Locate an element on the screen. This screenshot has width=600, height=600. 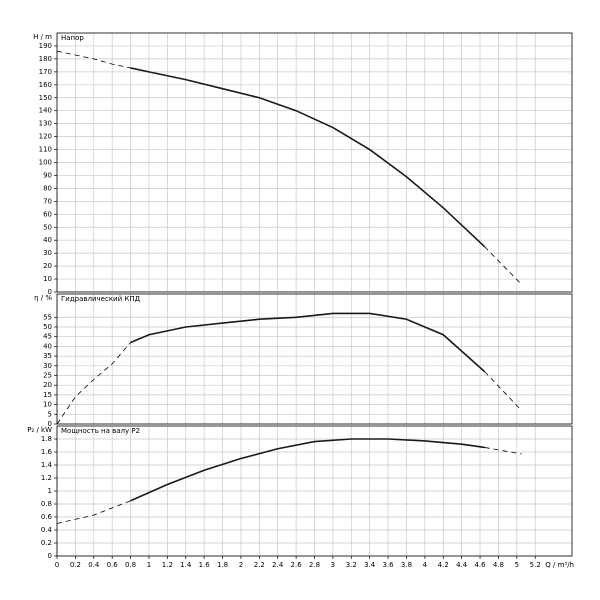
y-tick-label: 70 is located at coordinates (47, 201).